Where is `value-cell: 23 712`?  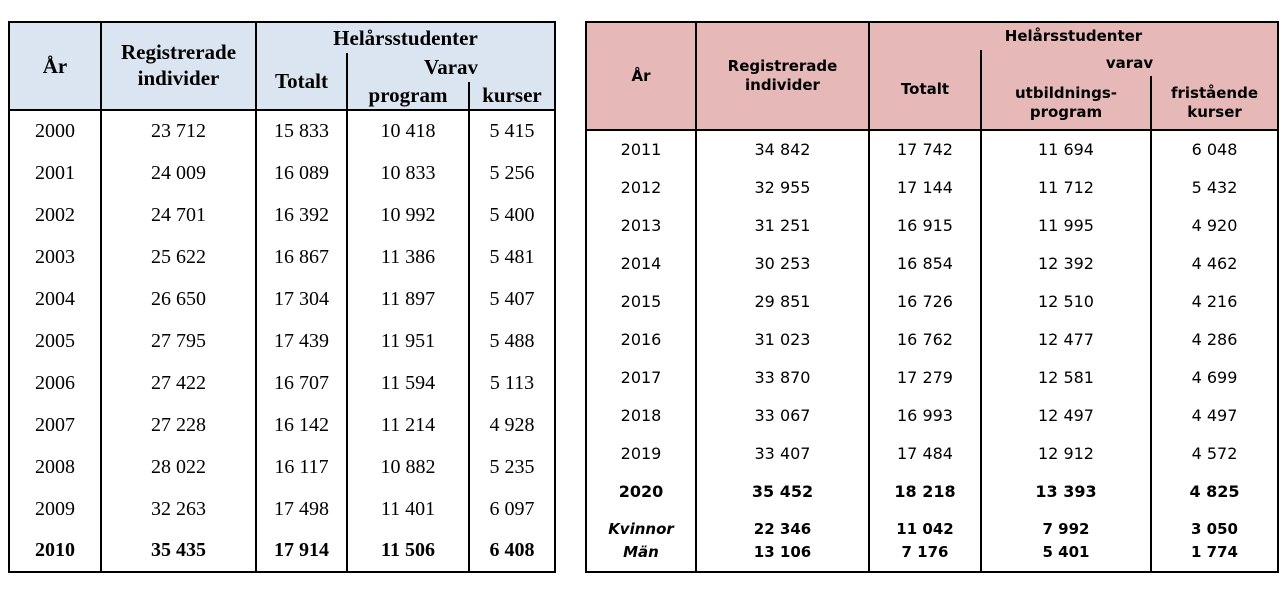 value-cell: 23 712 is located at coordinates (178, 131).